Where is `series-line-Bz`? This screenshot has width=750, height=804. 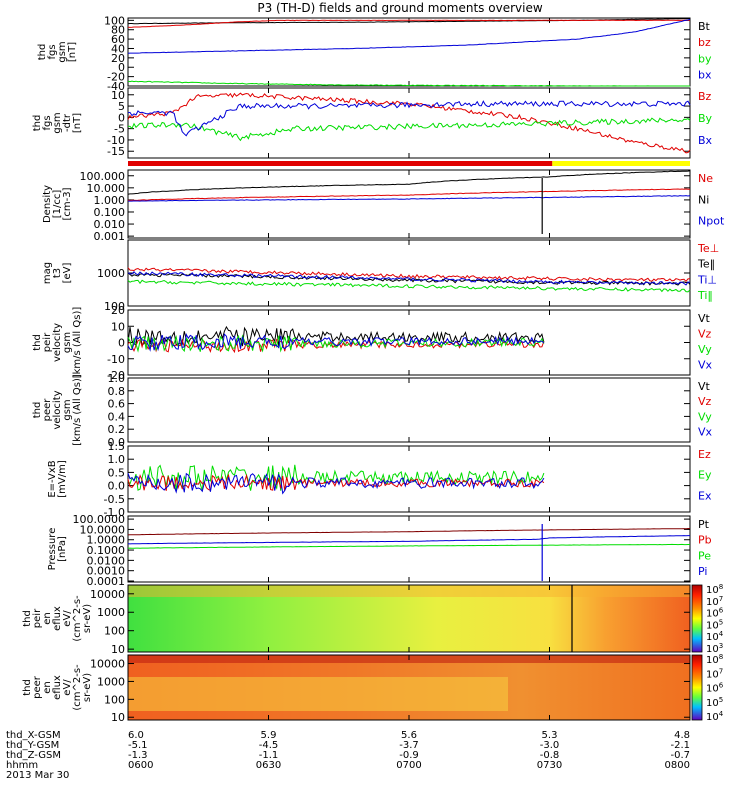
series-line-Bz is located at coordinates (409, 123).